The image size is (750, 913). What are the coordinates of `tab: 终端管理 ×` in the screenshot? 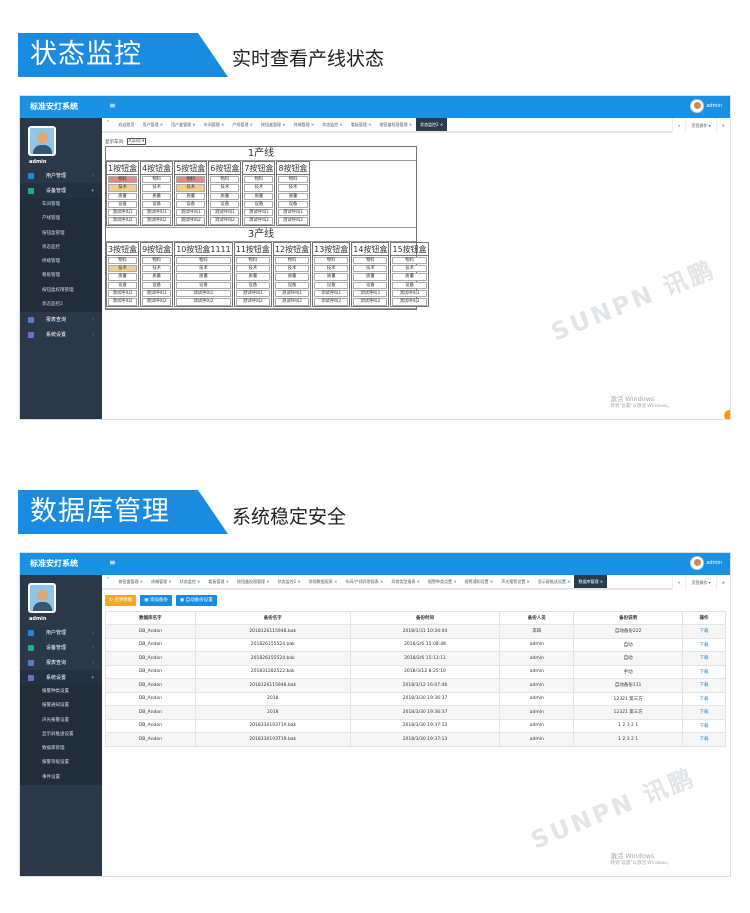 It's located at (161, 581).